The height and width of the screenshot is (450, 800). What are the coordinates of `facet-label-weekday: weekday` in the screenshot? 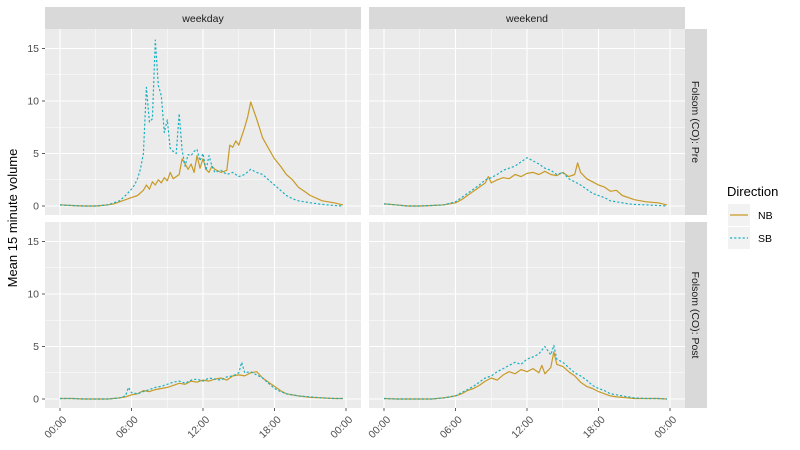 It's located at (202, 19).